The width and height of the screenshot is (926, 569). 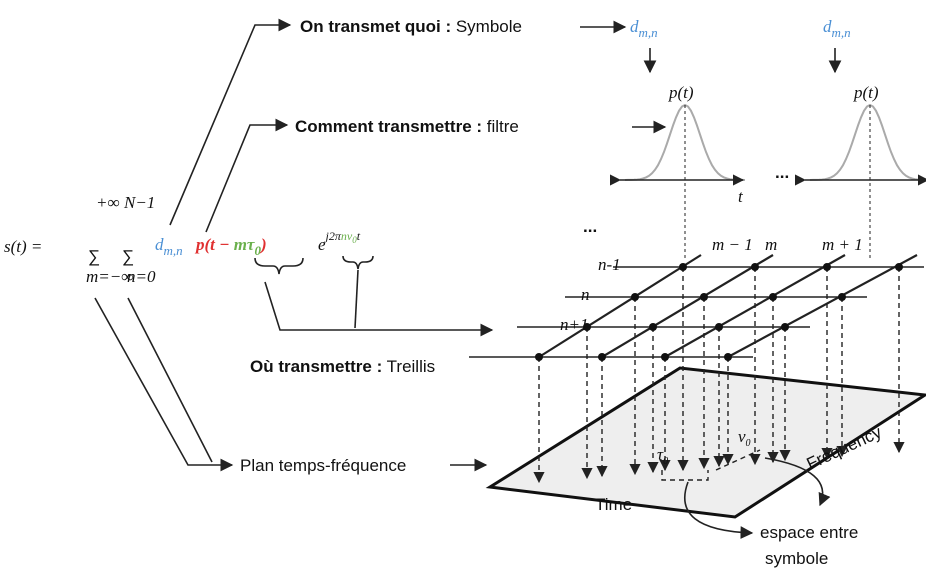 What do you see at coordinates (809, 532) in the screenshot?
I see `spacing-label: espace entre` at bounding box center [809, 532].